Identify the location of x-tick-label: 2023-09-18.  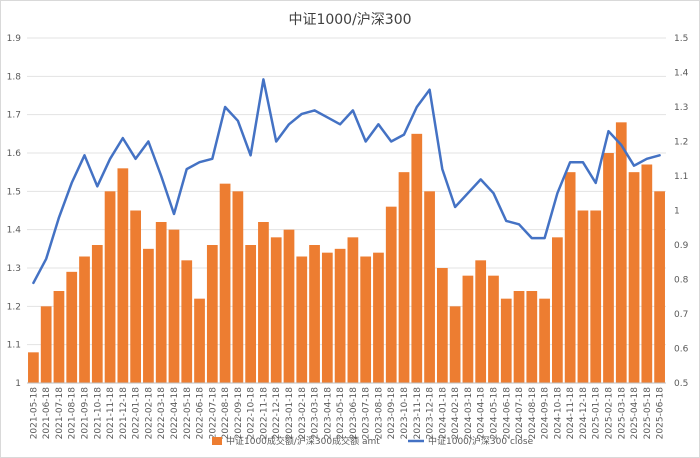
(392, 413).